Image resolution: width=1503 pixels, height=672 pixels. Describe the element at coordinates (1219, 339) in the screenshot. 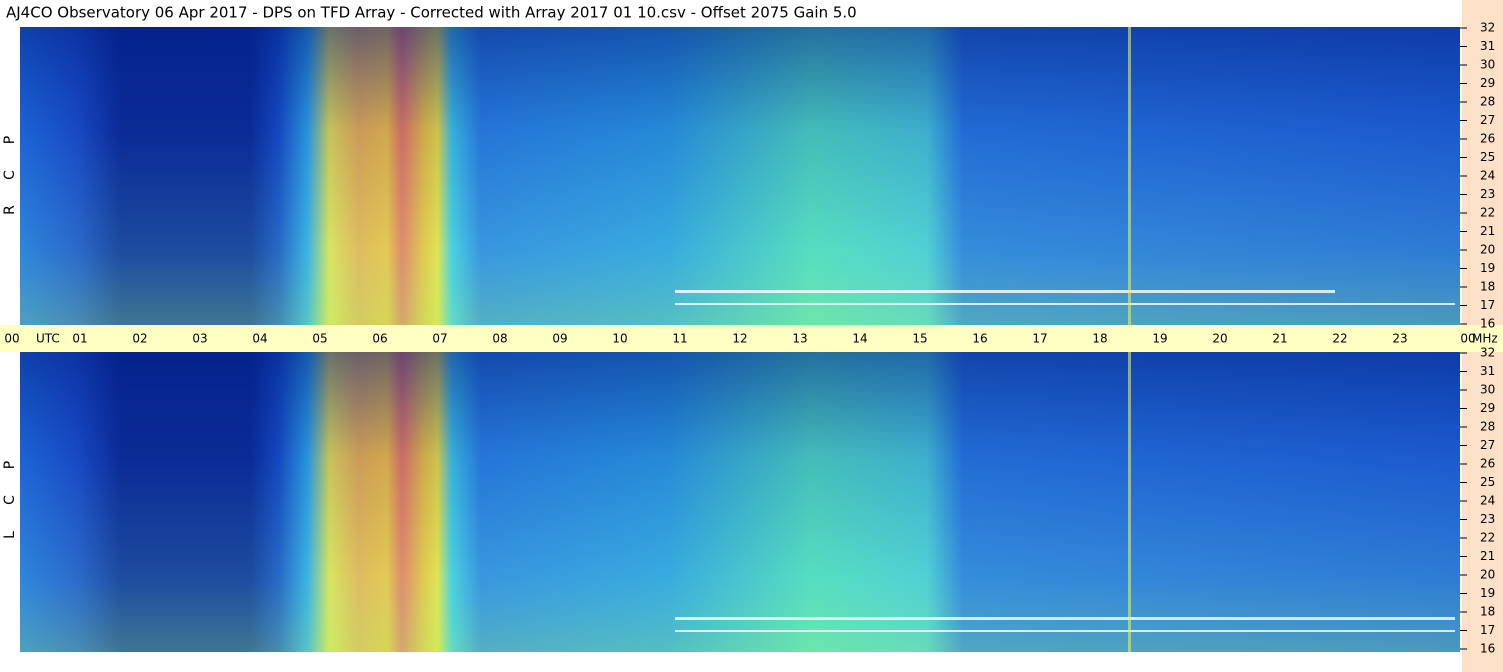

I see `time-label: 20` at that location.